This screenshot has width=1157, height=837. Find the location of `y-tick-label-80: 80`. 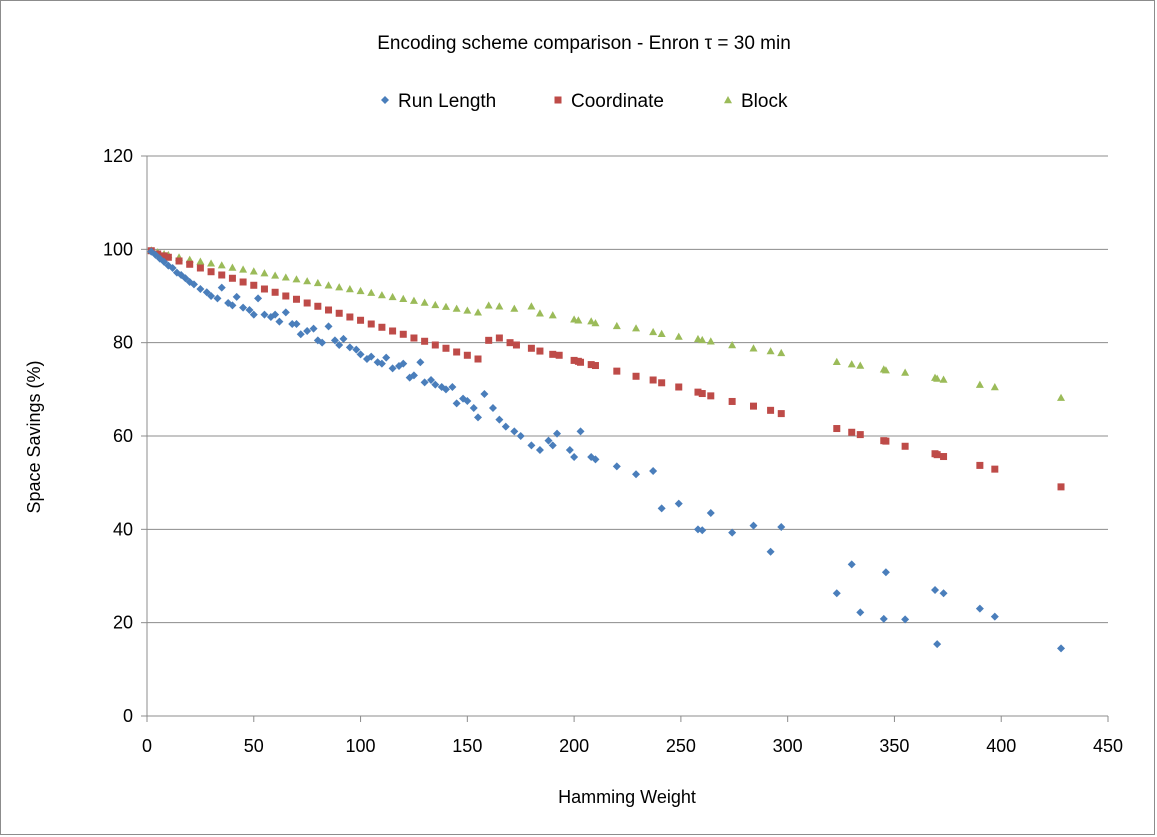

y-tick-label-80: 80 is located at coordinates (123, 343).